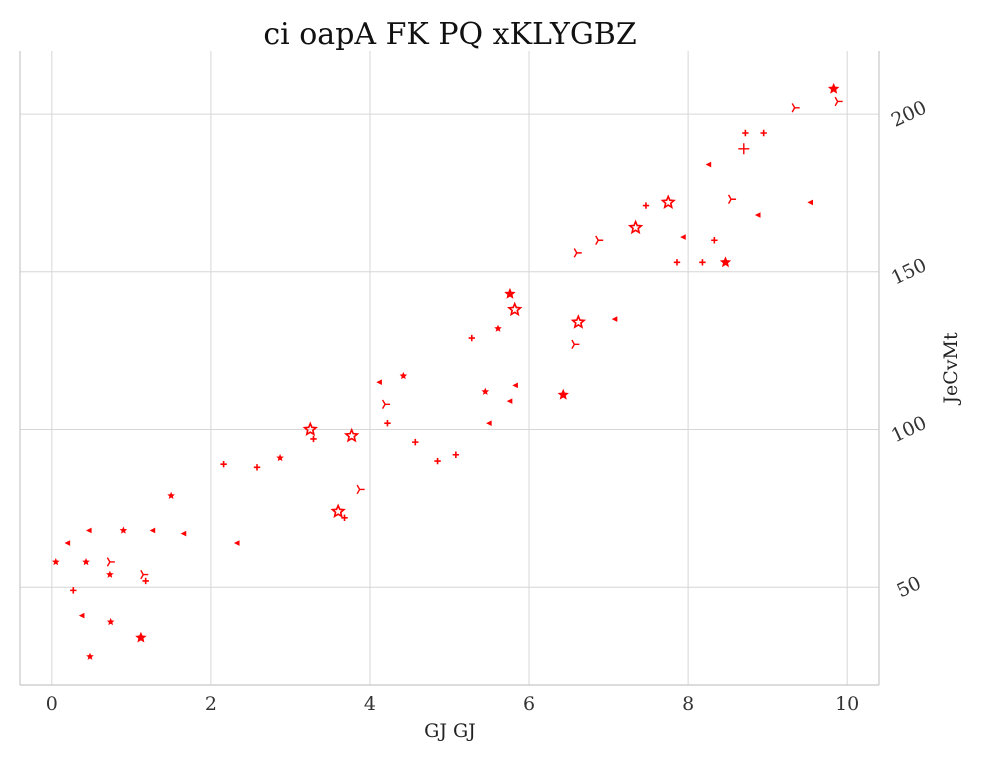  Describe the element at coordinates (529, 704) in the screenshot. I see `x-tick-label: 6` at that location.